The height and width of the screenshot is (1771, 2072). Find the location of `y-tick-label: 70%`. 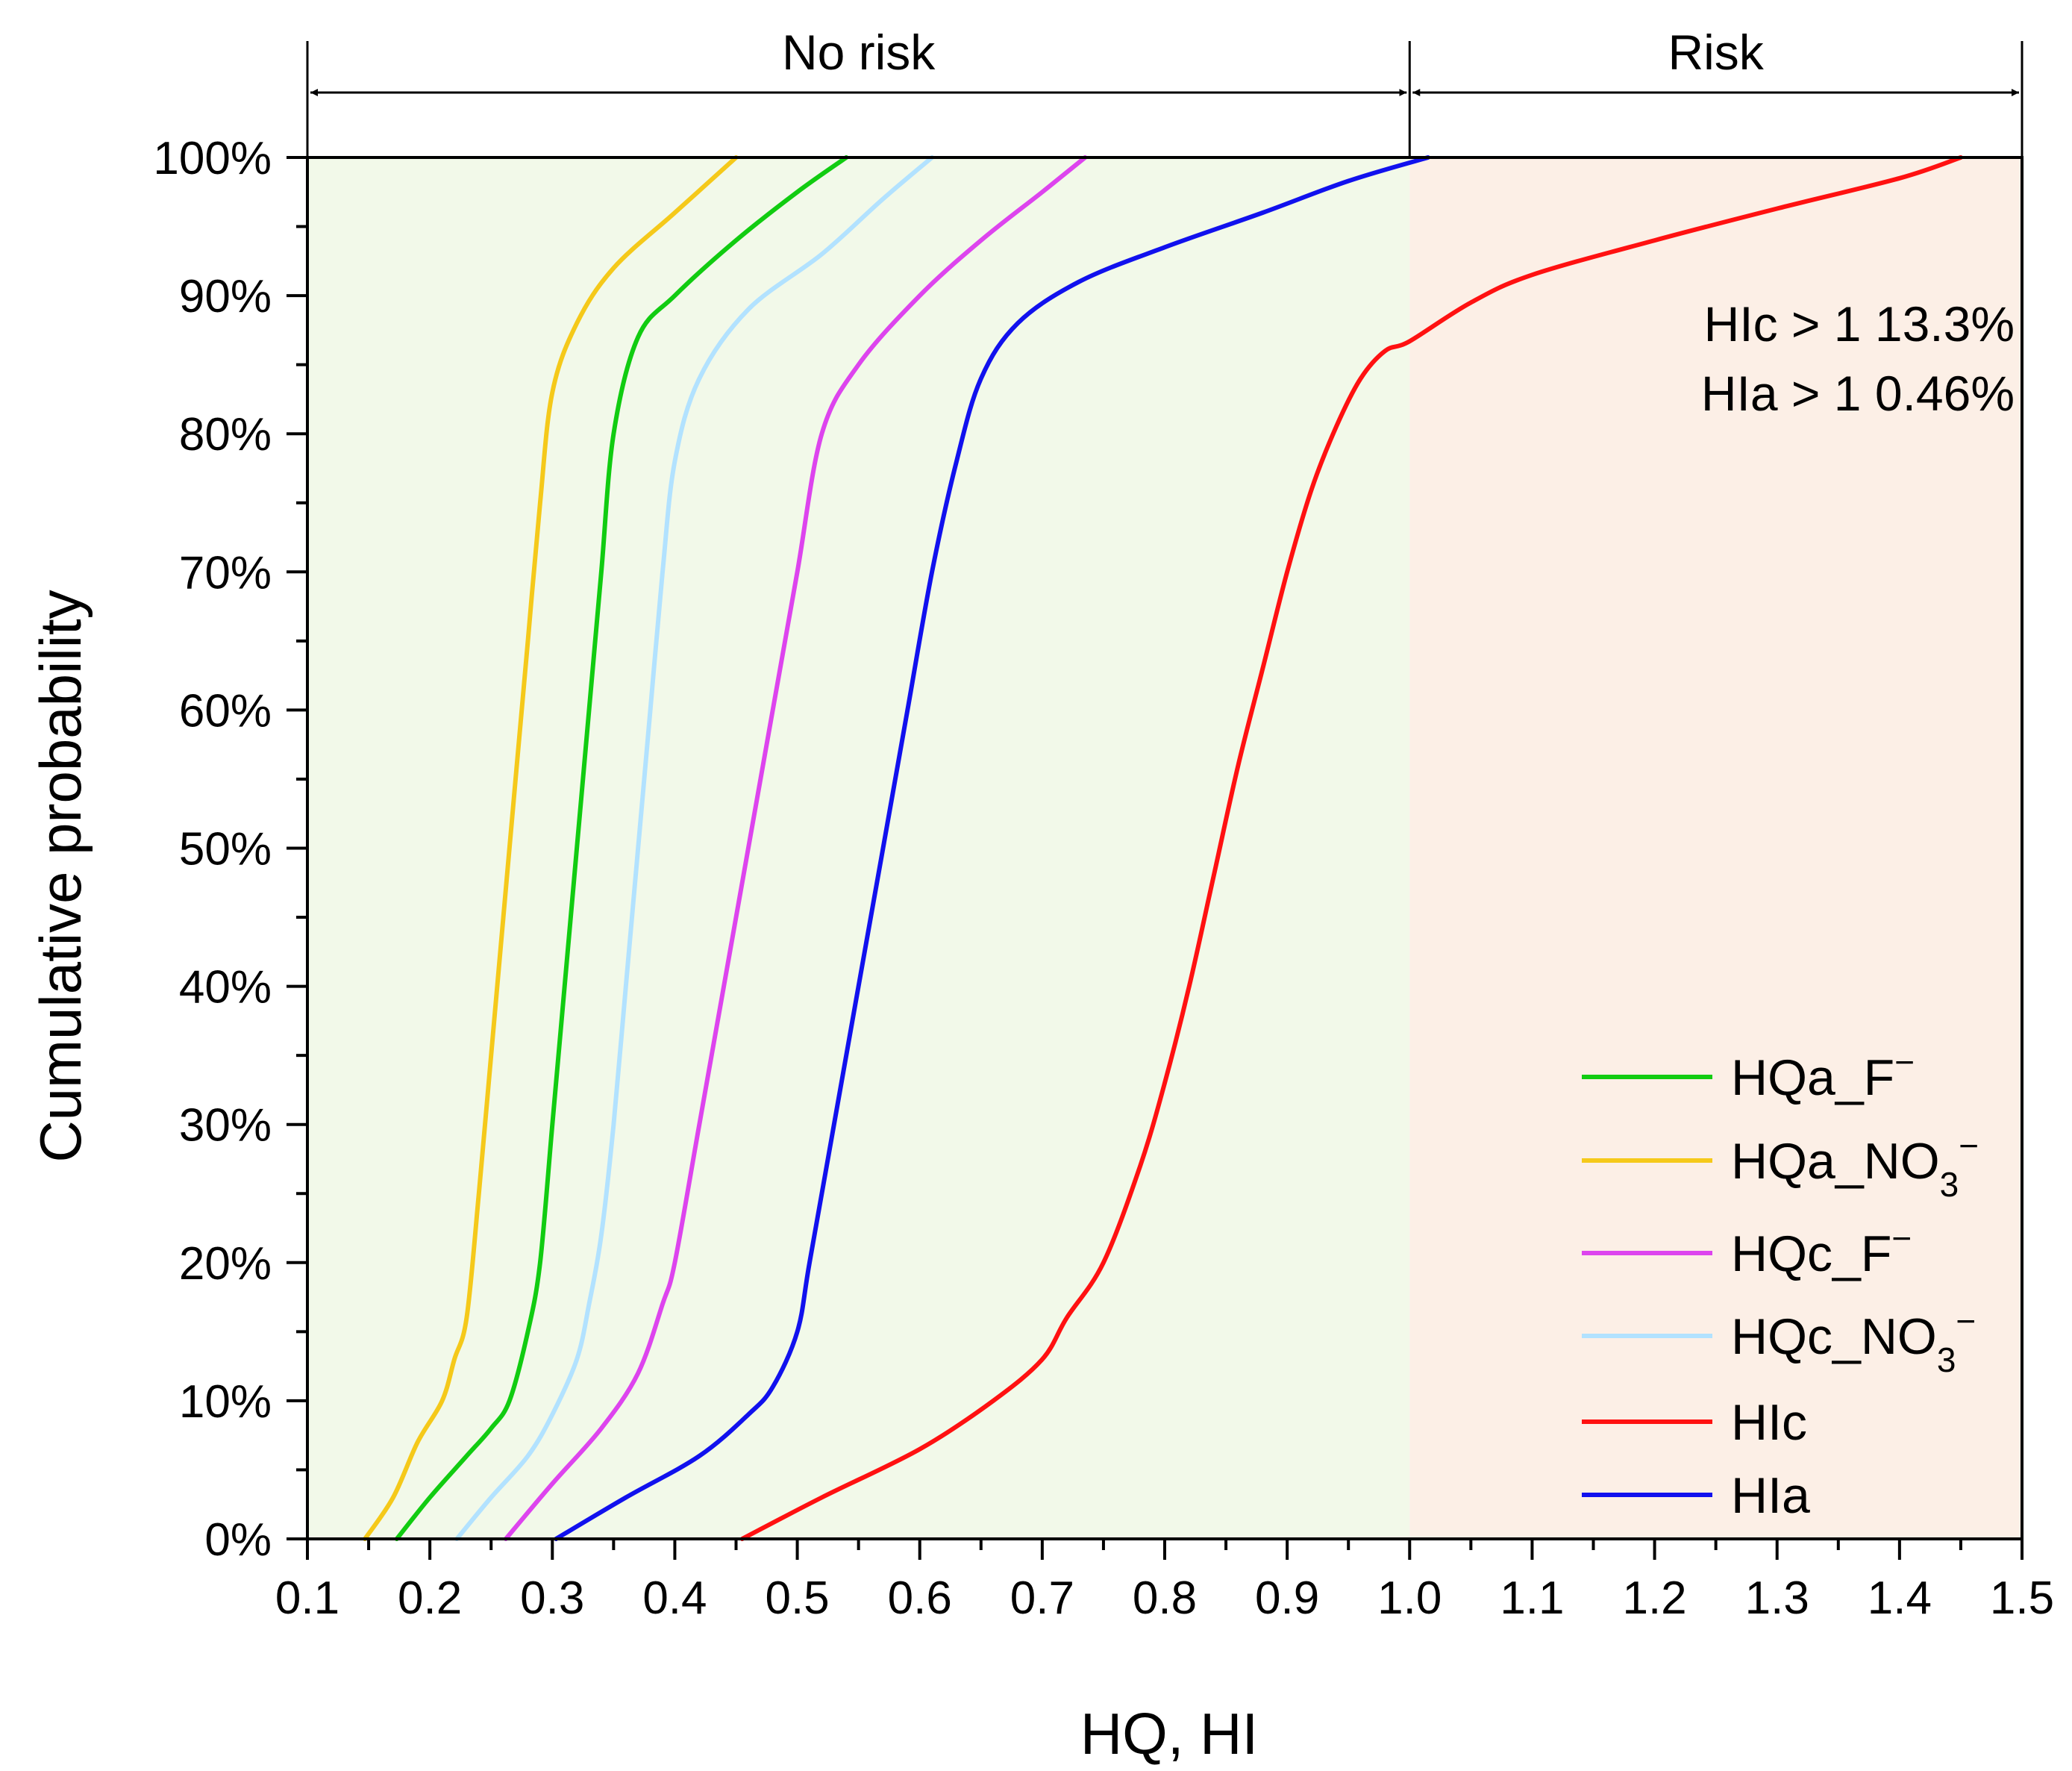

y-tick-label: 70% is located at coordinates (225, 573).